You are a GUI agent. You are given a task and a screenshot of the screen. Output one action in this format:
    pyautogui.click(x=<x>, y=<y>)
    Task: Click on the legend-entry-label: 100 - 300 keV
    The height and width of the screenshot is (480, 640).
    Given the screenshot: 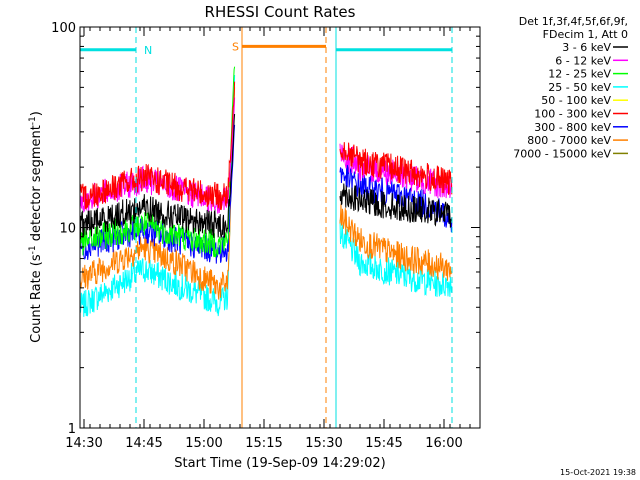 What is the action you would take?
    pyautogui.click(x=572, y=114)
    